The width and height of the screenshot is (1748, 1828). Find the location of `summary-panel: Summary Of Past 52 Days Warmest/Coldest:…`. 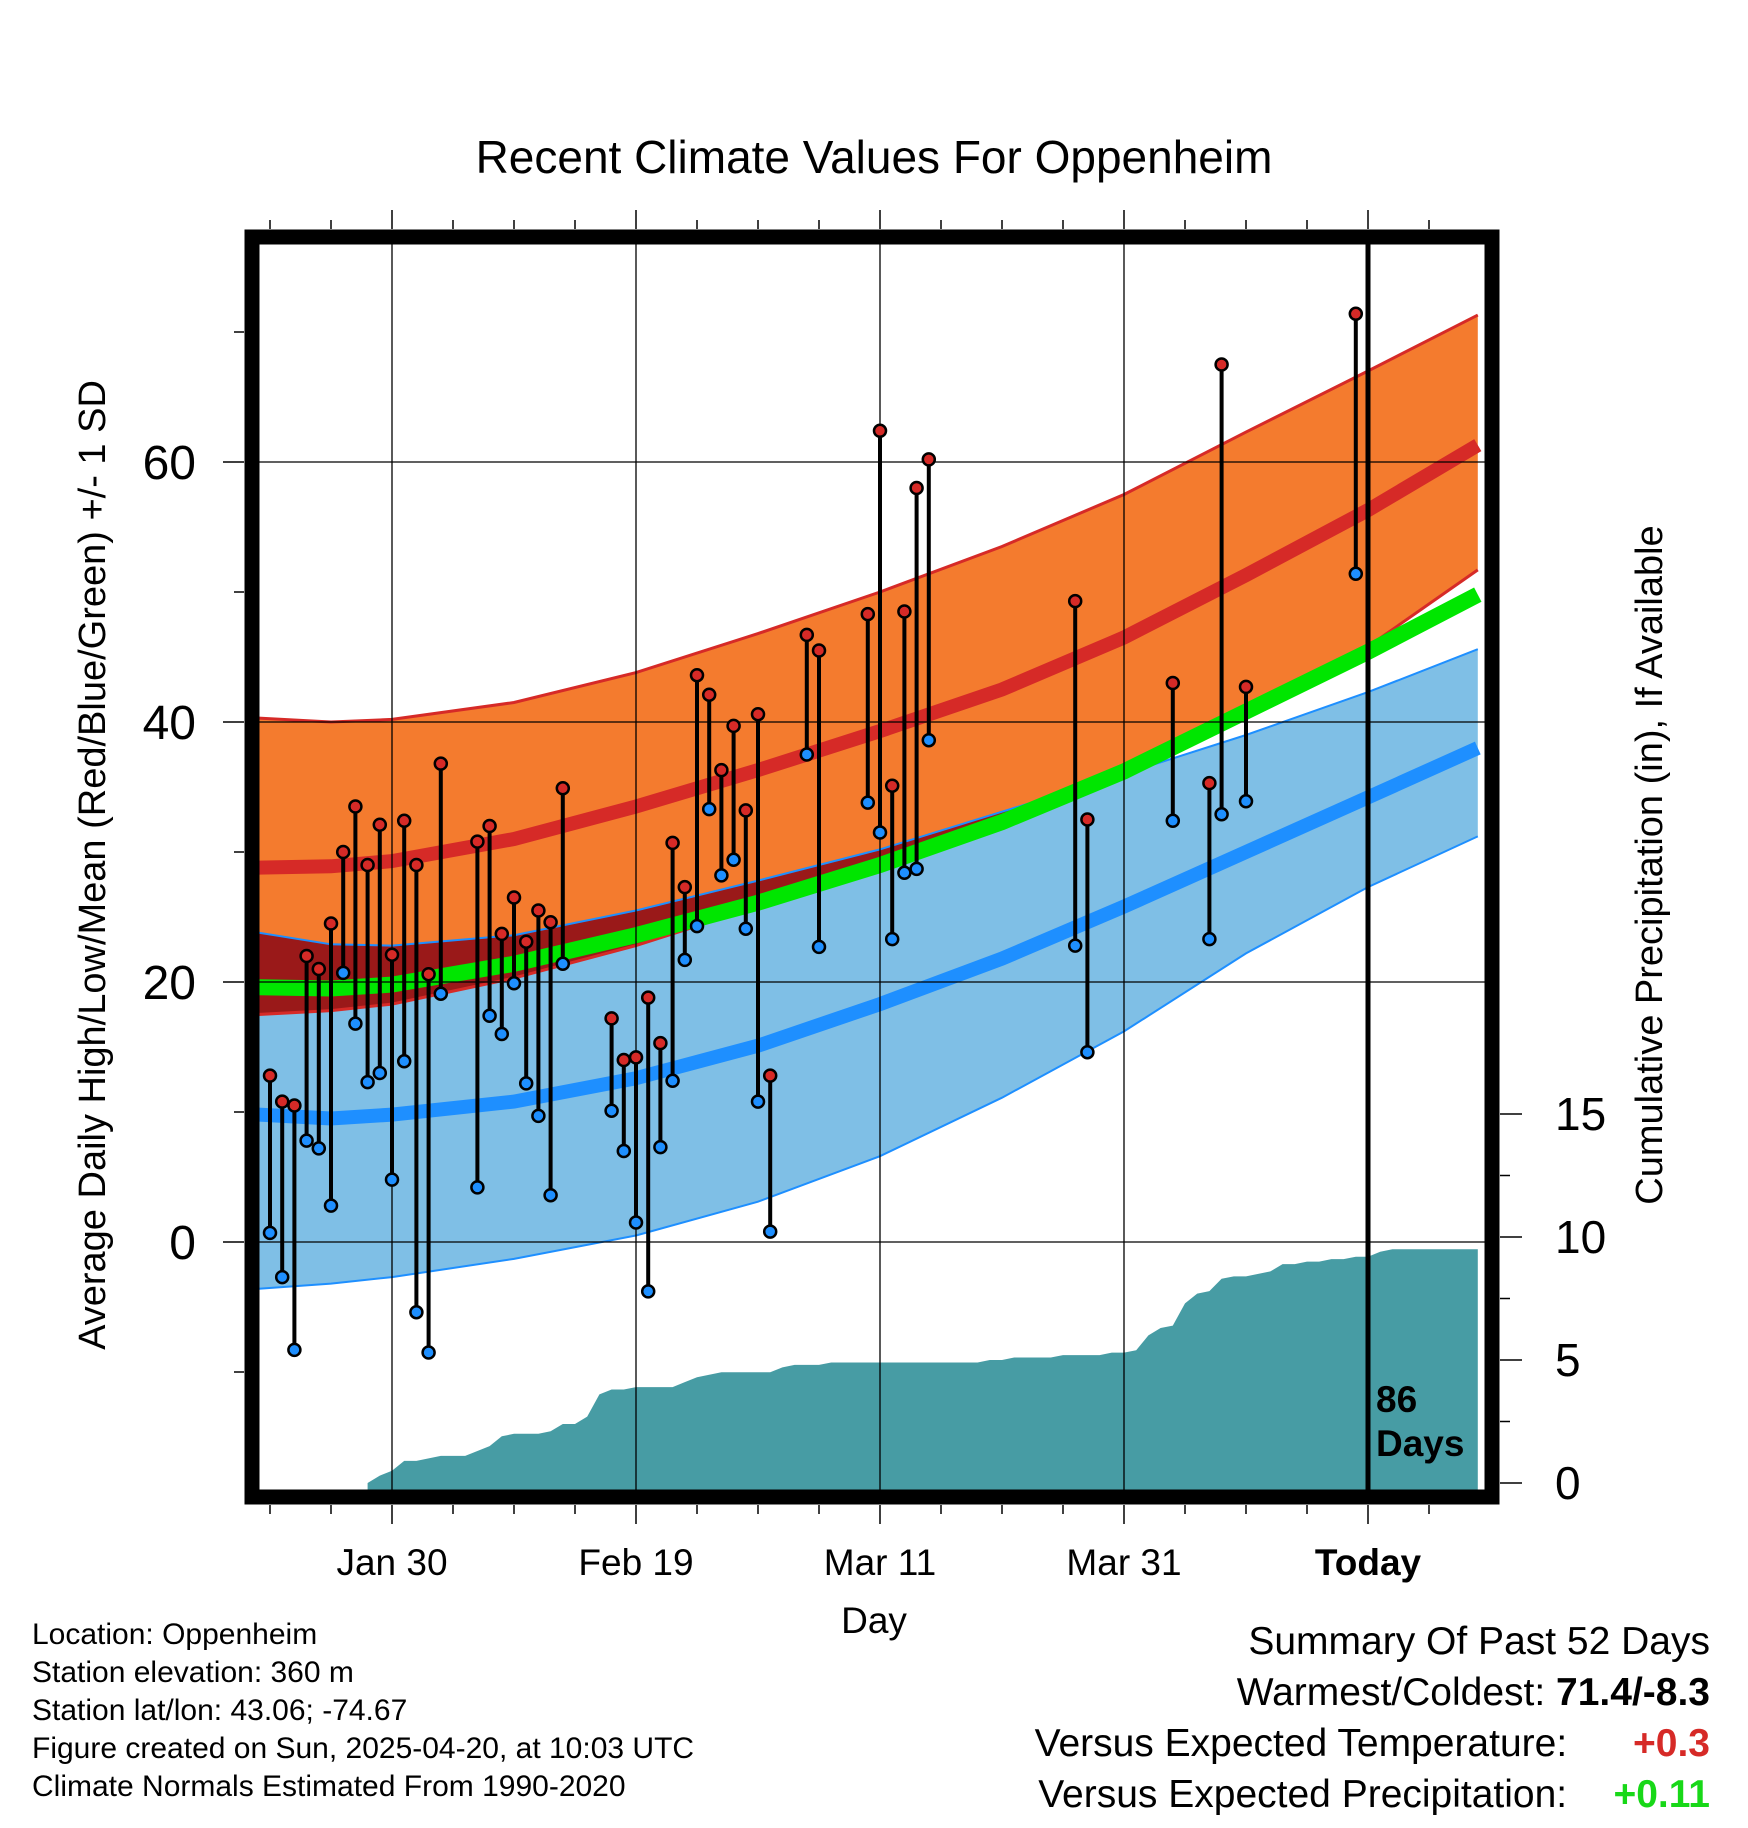

summary-panel: Summary Of Past 52 Days Warmest/Coldest:… is located at coordinates (1372, 1718).